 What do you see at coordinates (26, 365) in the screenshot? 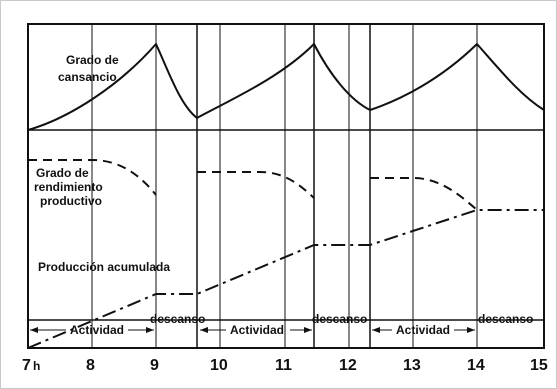
I see `x-tick-7: 7` at bounding box center [26, 365].